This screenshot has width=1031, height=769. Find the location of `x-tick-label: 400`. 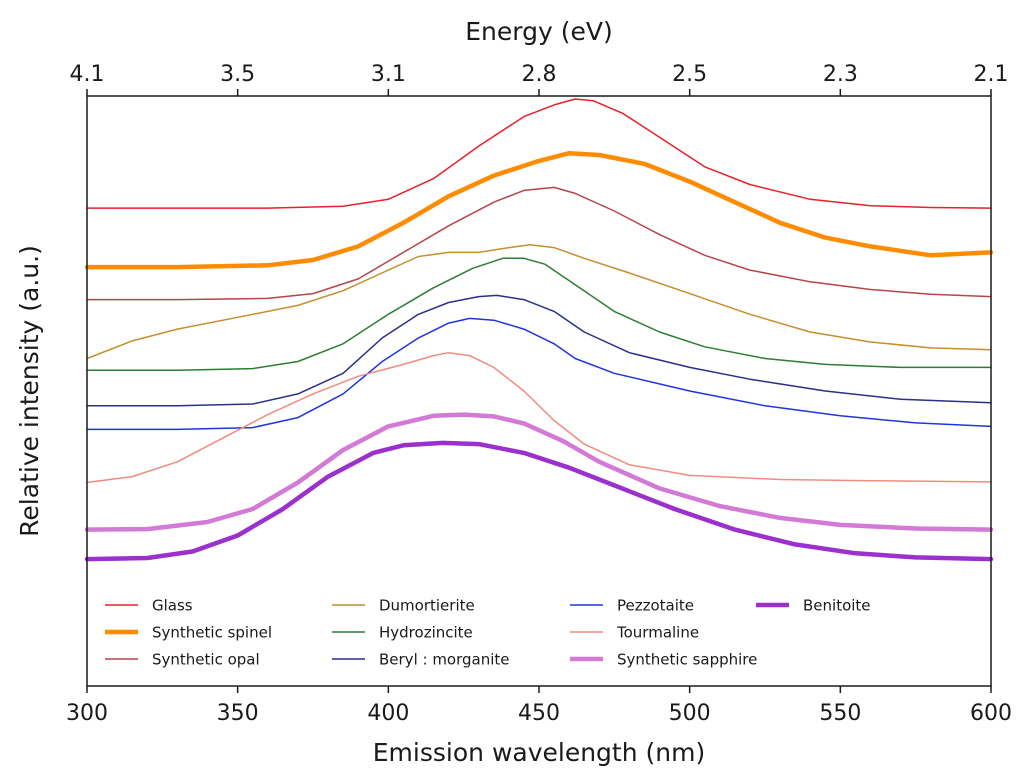

x-tick-label: 400 is located at coordinates (388, 713).